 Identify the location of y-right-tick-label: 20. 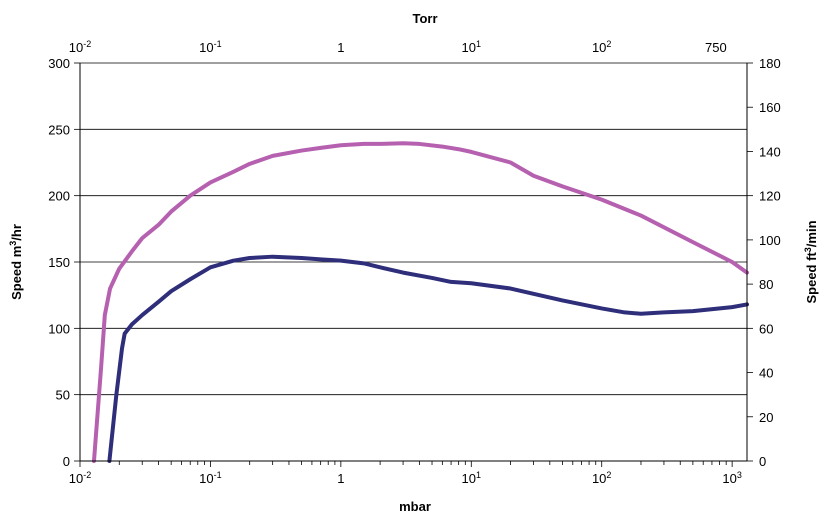
(766, 417).